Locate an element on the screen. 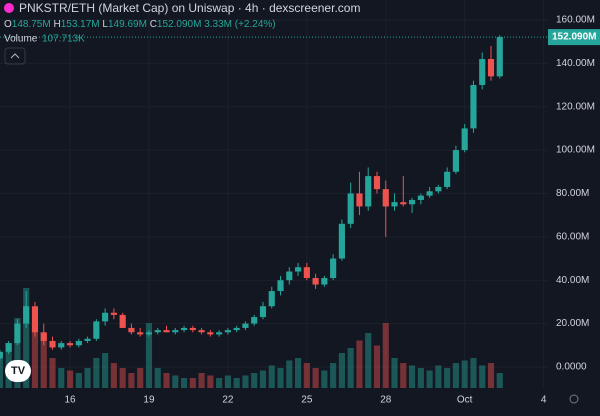 This screenshot has height=416, width=600. price-tag is located at coordinates (574, 37).